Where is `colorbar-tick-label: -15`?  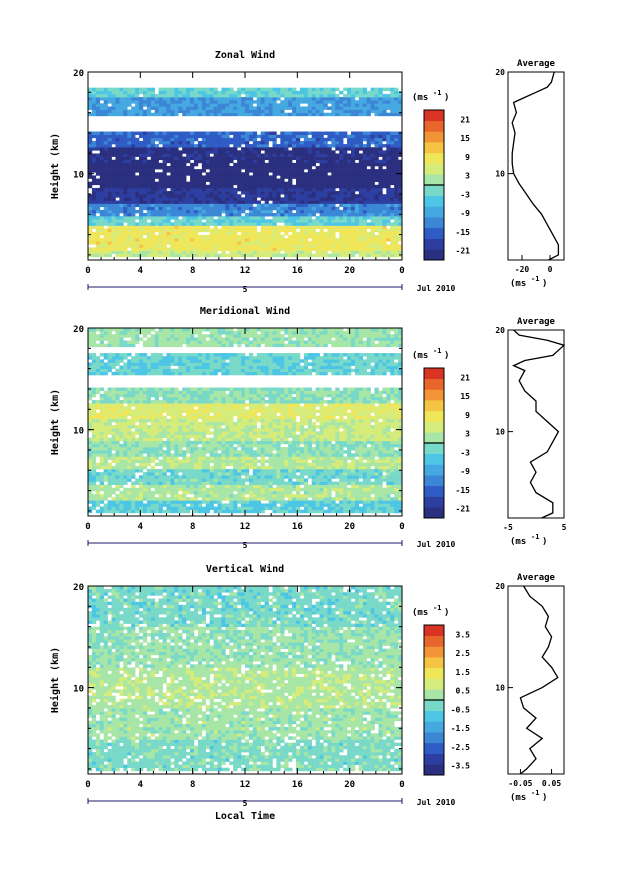 colorbar-tick-label: -15 is located at coordinates (463, 232).